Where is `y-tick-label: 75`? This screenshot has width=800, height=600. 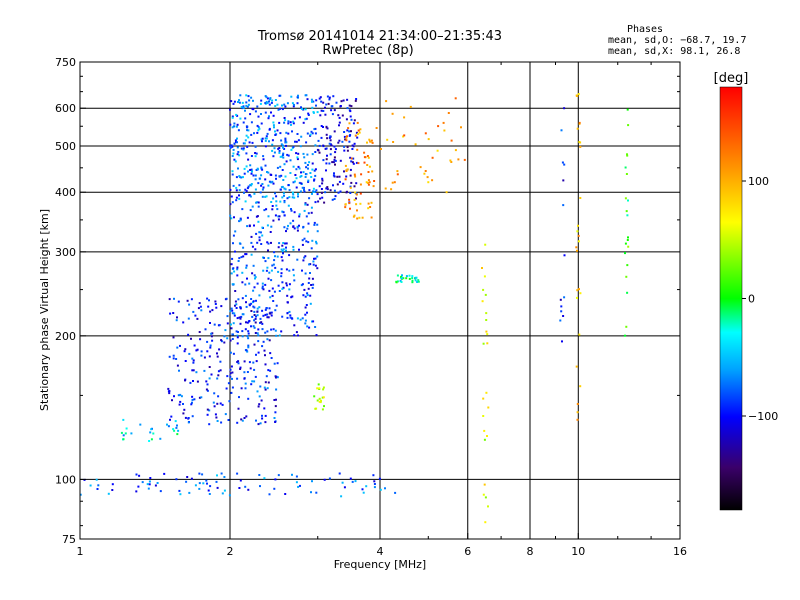
y-tick-label: 75 is located at coordinates (69, 539).